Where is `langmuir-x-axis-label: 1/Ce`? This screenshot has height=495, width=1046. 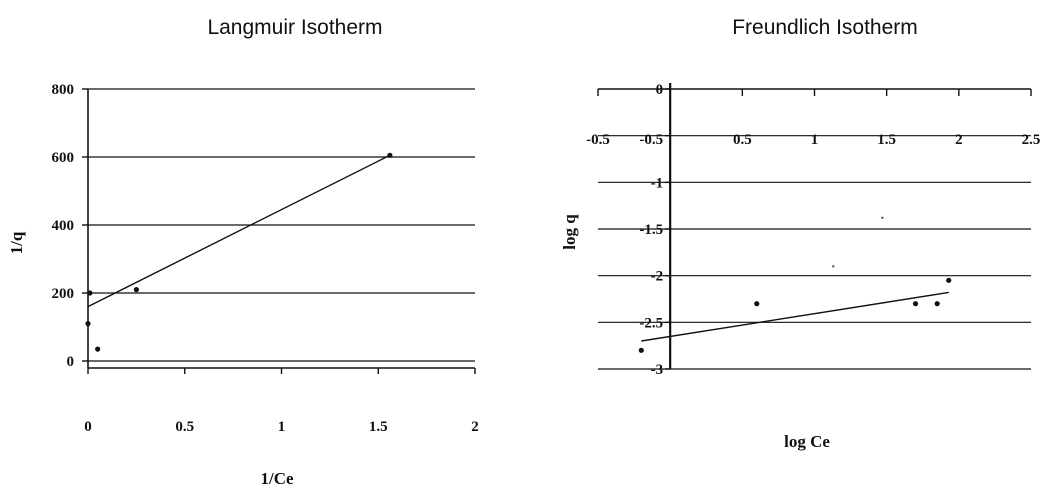 langmuir-x-axis-label: 1/Ce is located at coordinates (277, 478).